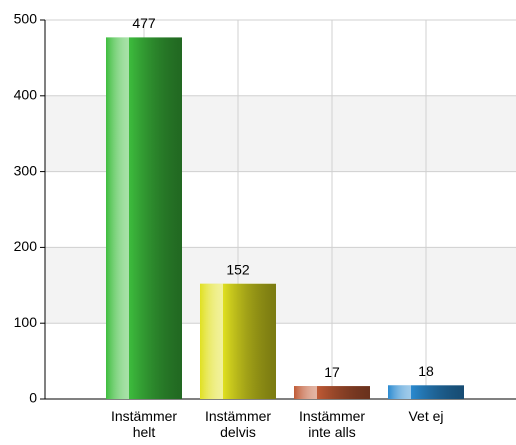  What do you see at coordinates (238, 424) in the screenshot?
I see `x-tick-label: Instämmer delvis` at bounding box center [238, 424].